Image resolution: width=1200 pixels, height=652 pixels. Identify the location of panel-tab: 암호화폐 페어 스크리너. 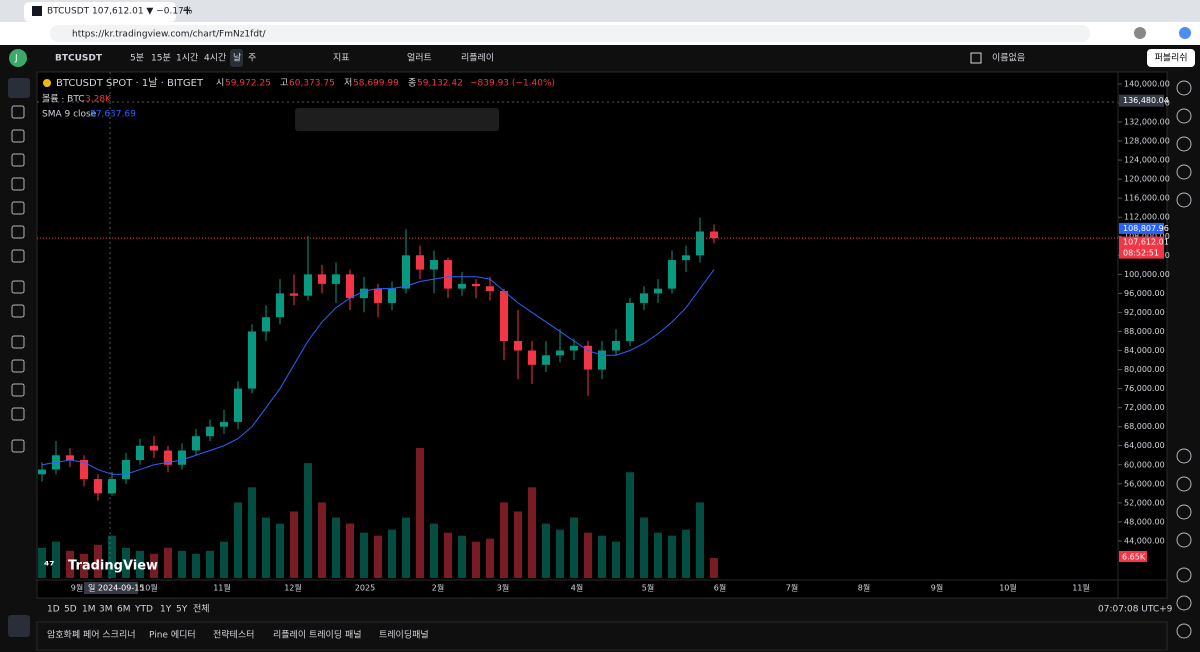
(91, 635).